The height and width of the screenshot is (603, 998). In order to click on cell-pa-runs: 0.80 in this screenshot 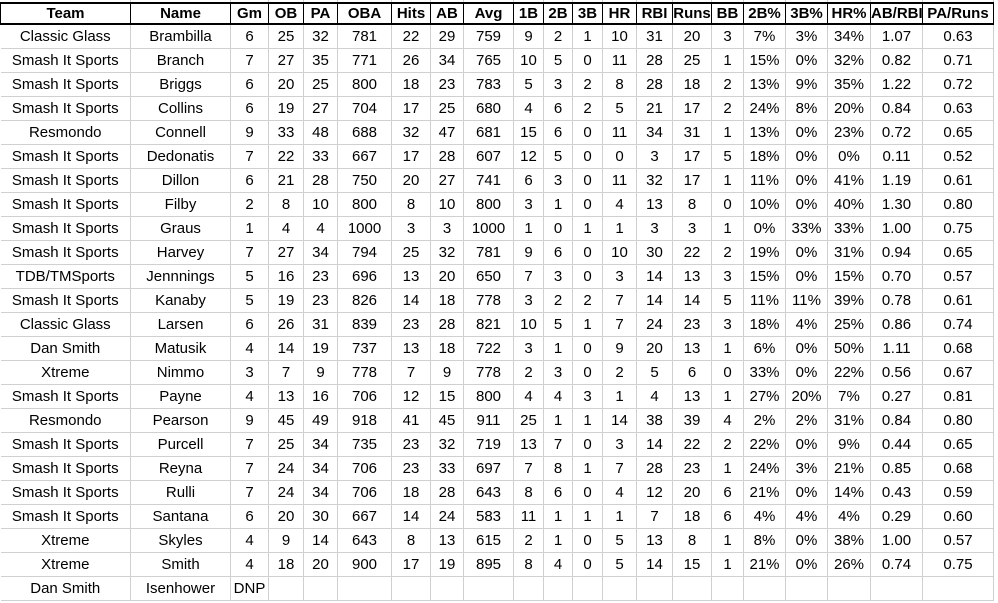, I will do `click(958, 420)`.